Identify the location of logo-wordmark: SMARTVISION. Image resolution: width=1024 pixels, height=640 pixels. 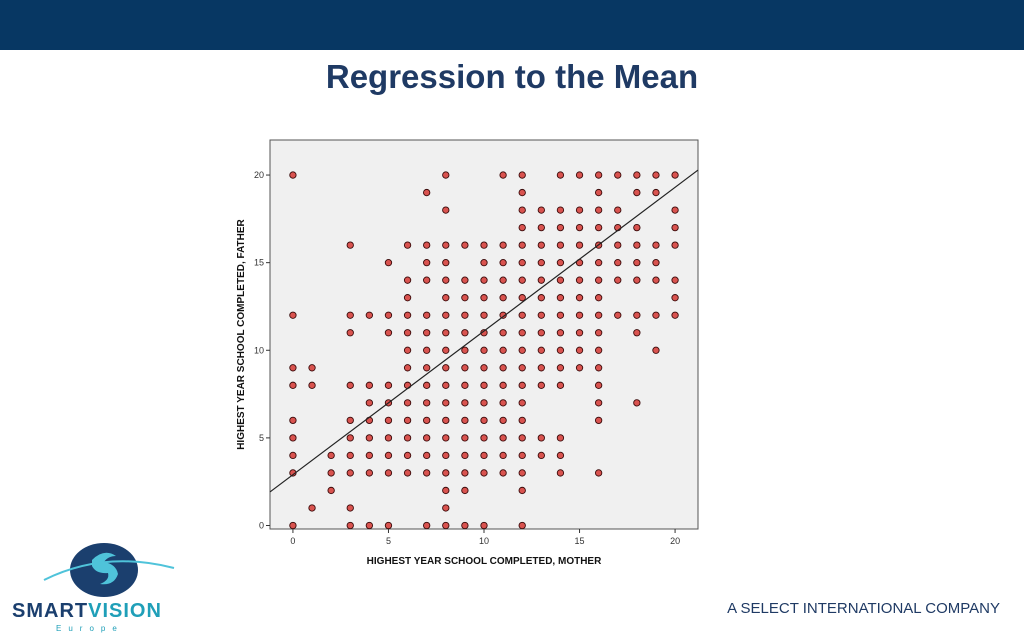
(87, 611).